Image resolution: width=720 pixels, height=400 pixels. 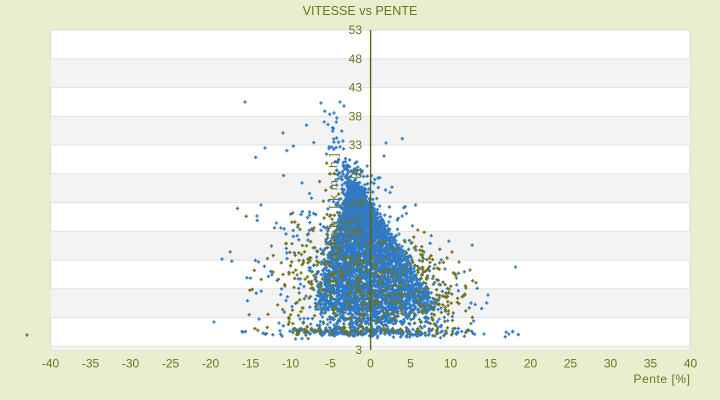 I want to click on svg-text: 33, so click(x=356, y=145).